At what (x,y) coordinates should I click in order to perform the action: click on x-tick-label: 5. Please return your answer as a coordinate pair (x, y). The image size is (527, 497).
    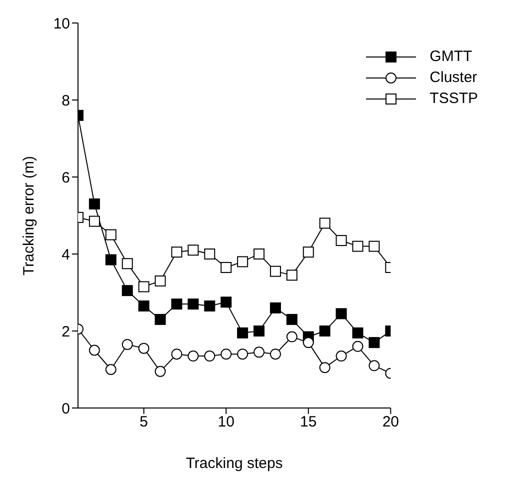
    Looking at the image, I should click on (144, 422).